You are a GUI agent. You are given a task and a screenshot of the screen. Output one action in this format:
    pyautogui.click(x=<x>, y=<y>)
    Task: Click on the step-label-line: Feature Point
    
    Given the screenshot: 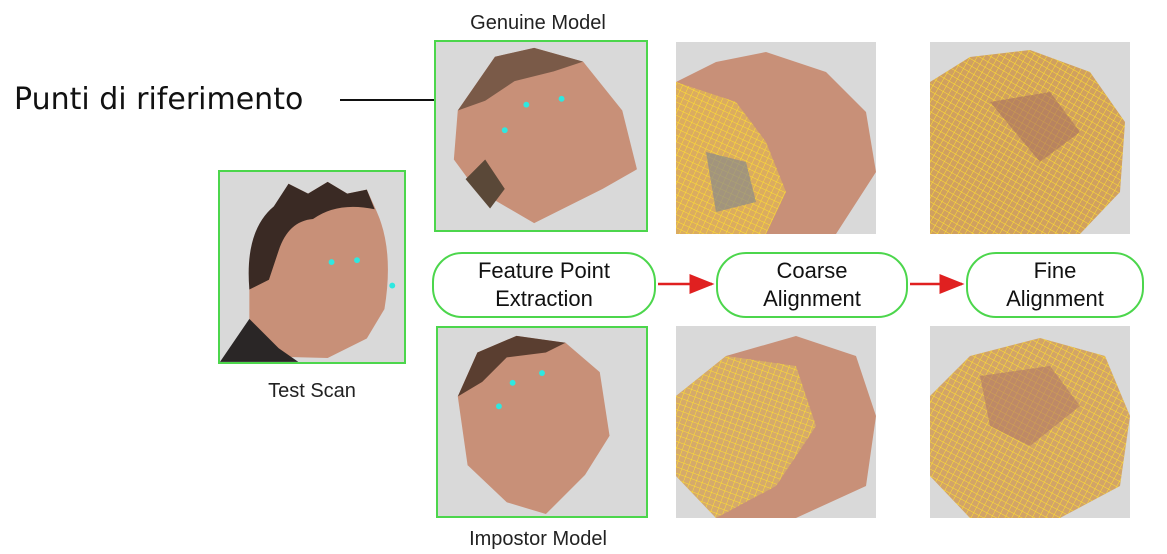 What is the action you would take?
    pyautogui.click(x=544, y=270)
    